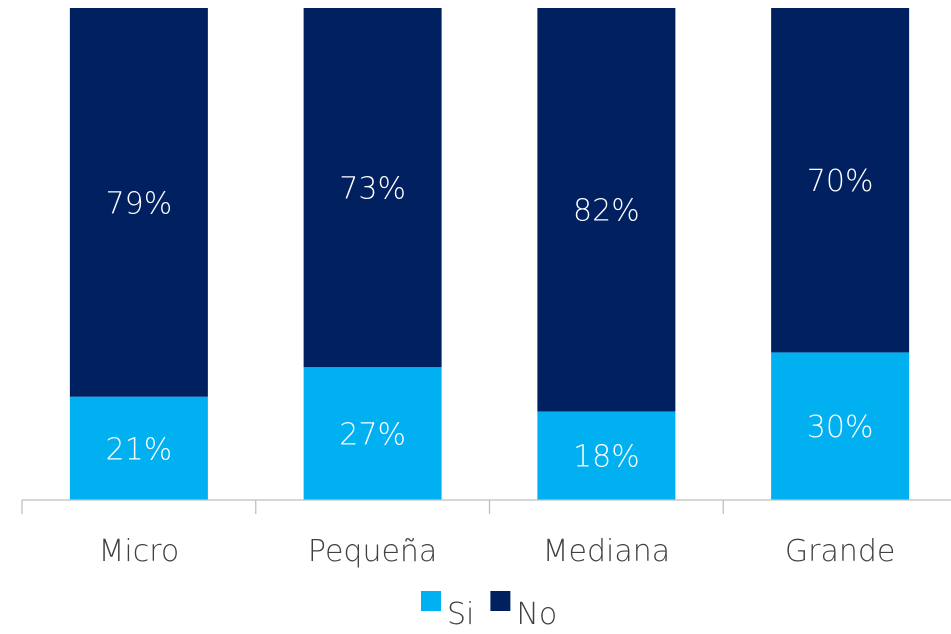 The image size is (951, 634). I want to click on category-label-mediana: Mediana, so click(607, 551).